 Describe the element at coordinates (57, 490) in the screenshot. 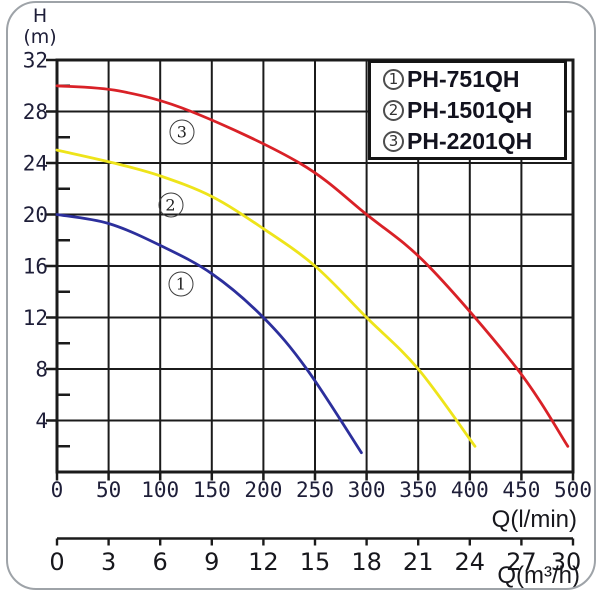

I see `x-tick-label: 0` at that location.